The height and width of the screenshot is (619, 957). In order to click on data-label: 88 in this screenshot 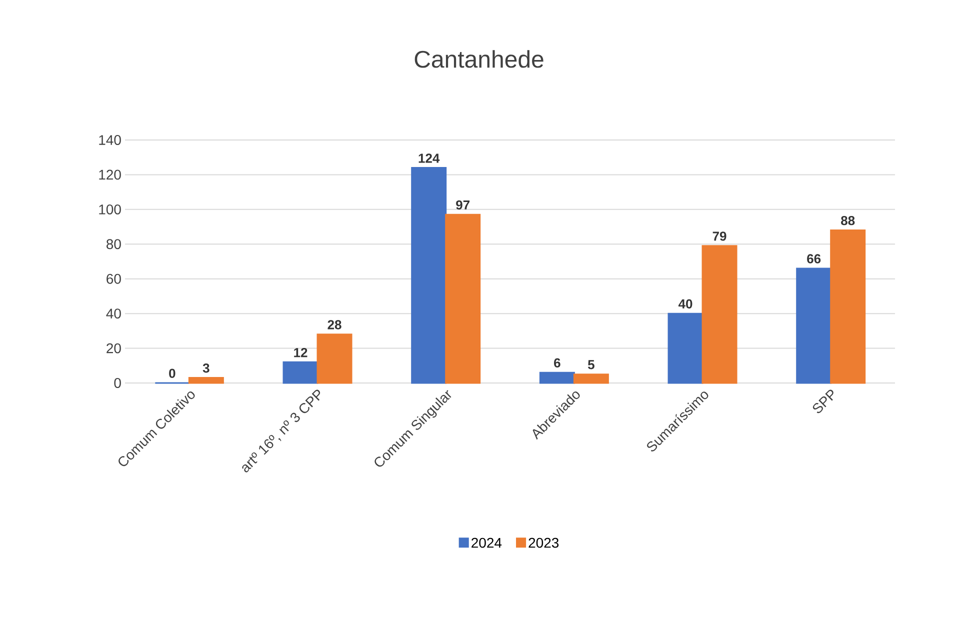, I will do `click(848, 221)`.